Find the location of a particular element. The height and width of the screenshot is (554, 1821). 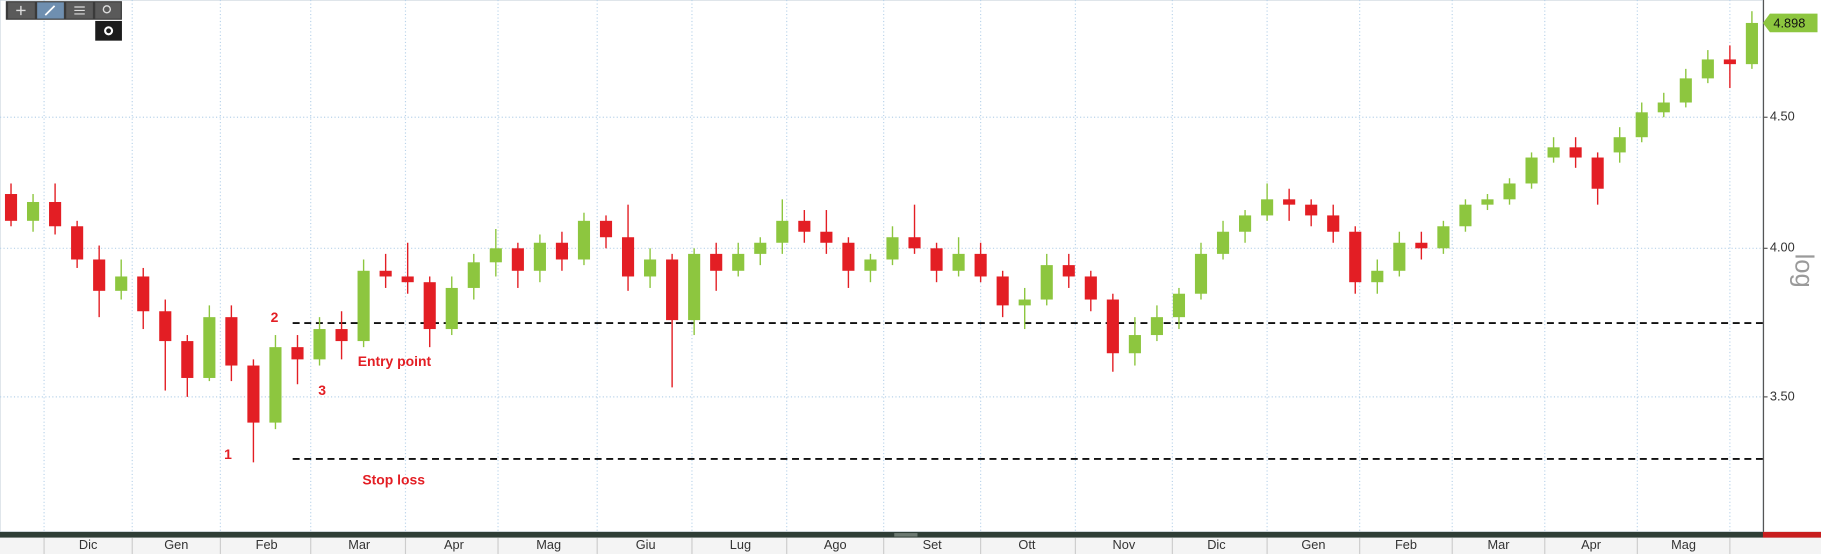

x-tick-label: Dic is located at coordinates (1216, 544).